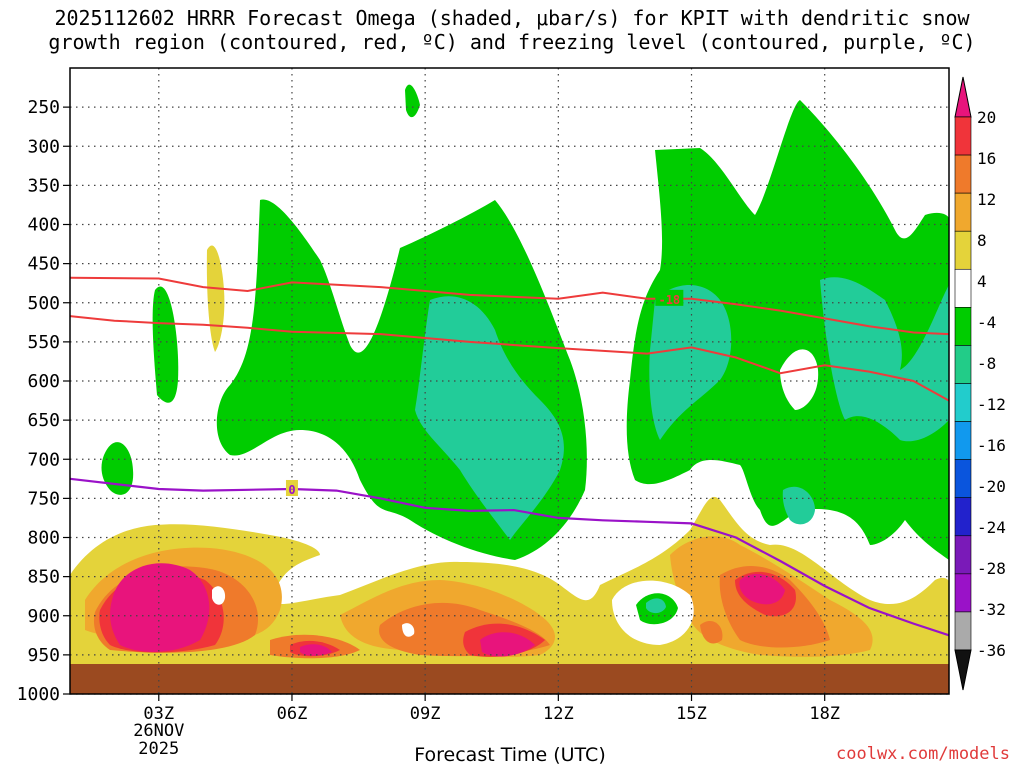  What do you see at coordinates (38, 694) in the screenshot?
I see `y-tick-label: 1000` at bounding box center [38, 694].